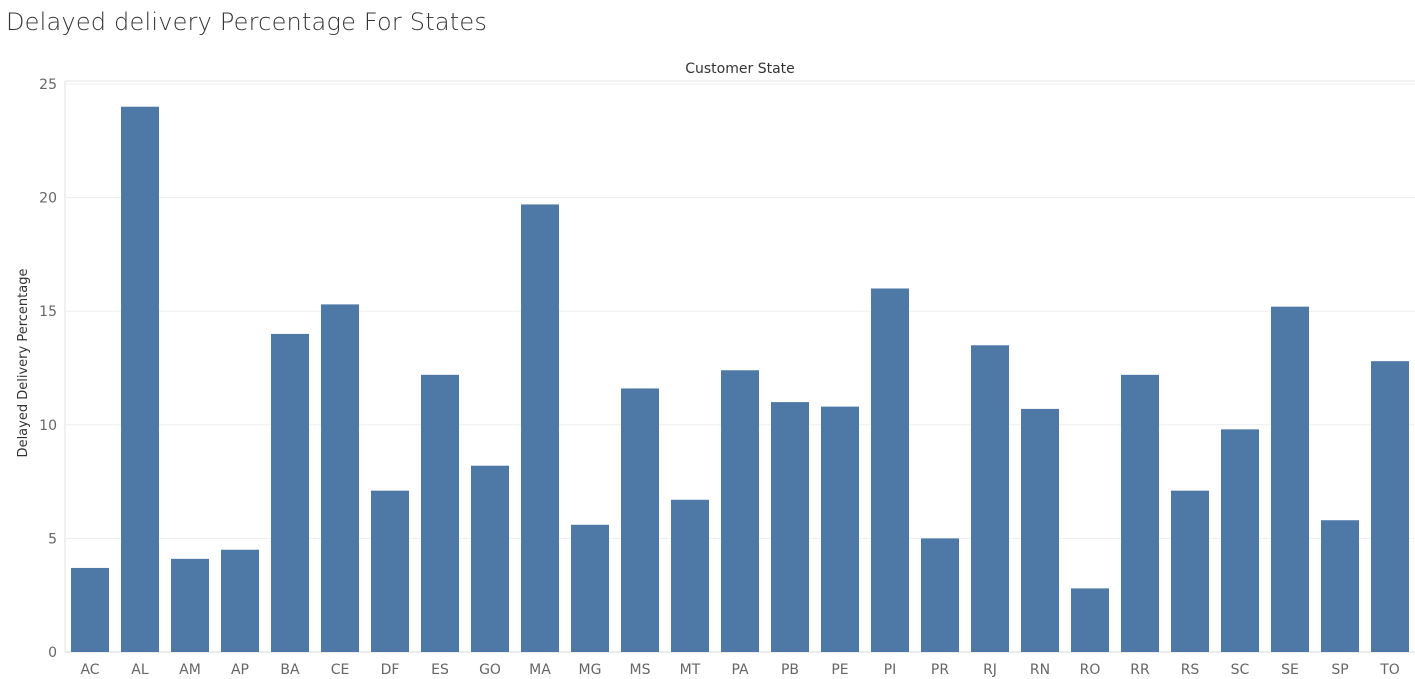  I want to click on column-header: Customer State, so click(740, 69).